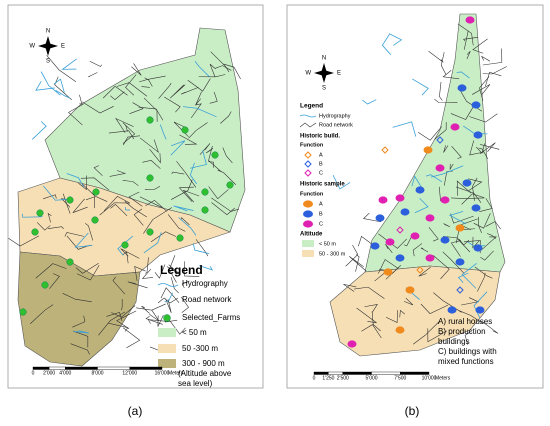  What do you see at coordinates (311, 106) in the screenshot?
I see `legend-title: Legend` at bounding box center [311, 106].